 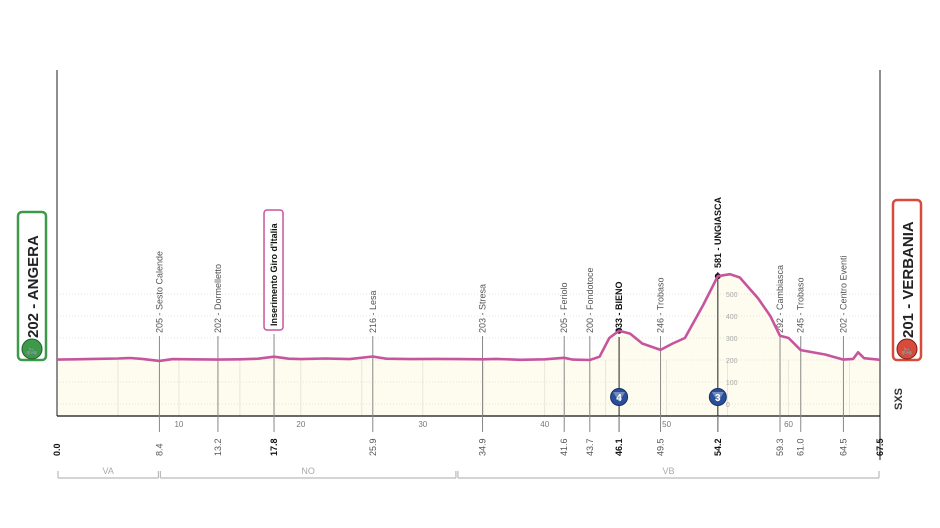 I want to click on waypoint-km-label: 34.9, so click(x=483, y=447).